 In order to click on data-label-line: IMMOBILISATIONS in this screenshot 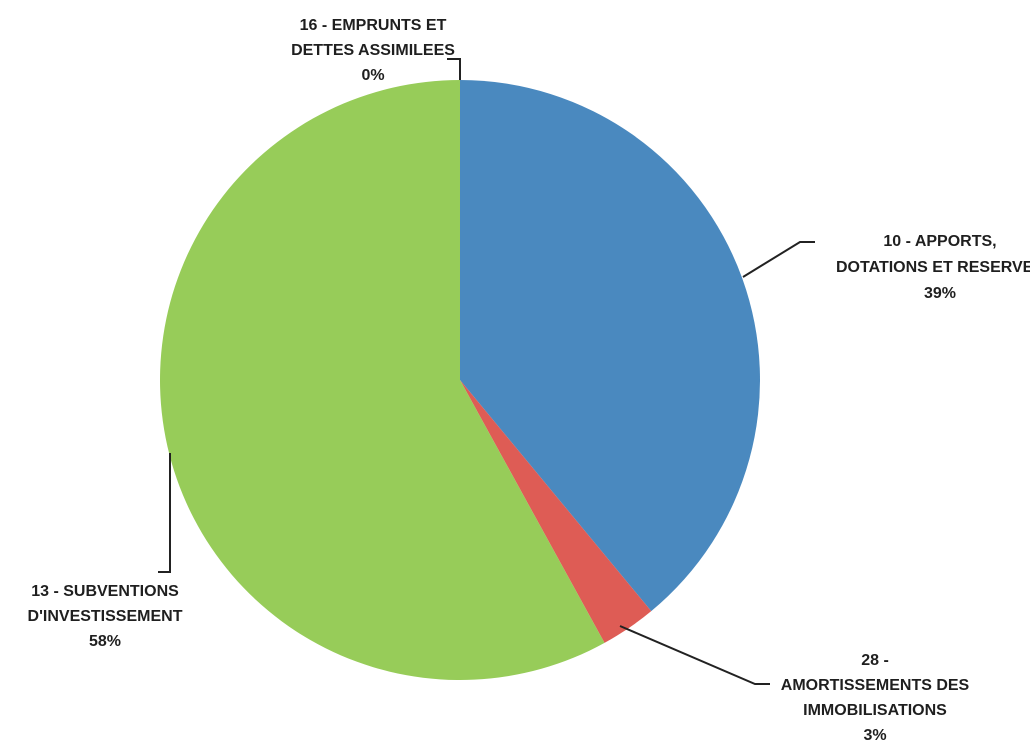, I will do `click(875, 710)`.